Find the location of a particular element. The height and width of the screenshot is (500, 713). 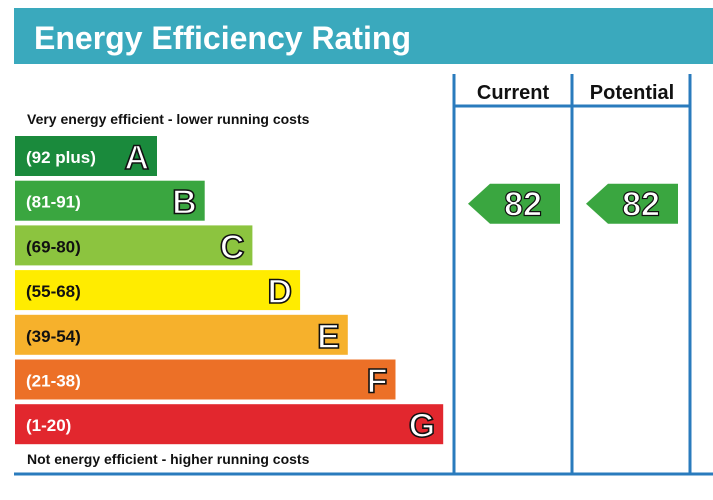

header-bar is located at coordinates (363, 36).